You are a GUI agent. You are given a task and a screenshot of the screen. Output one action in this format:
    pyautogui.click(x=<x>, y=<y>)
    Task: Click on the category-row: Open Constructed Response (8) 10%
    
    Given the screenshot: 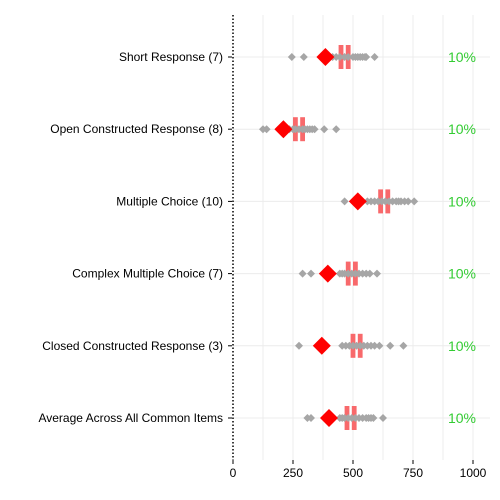 What is the action you would take?
    pyautogui.click(x=263, y=129)
    